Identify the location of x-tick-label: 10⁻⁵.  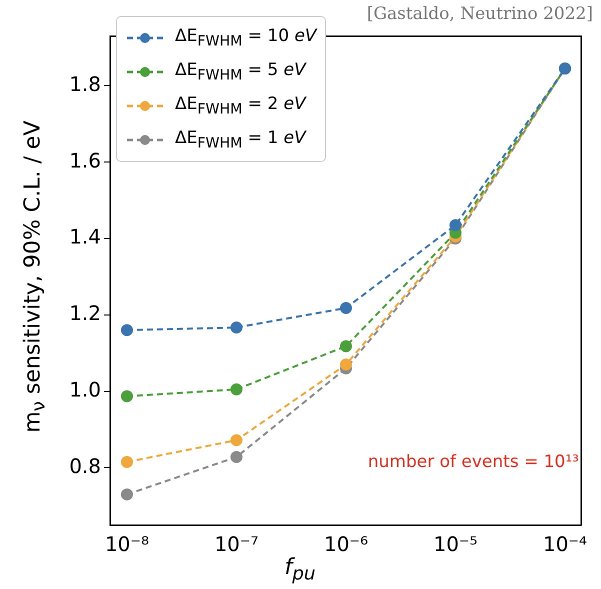
(455, 544).